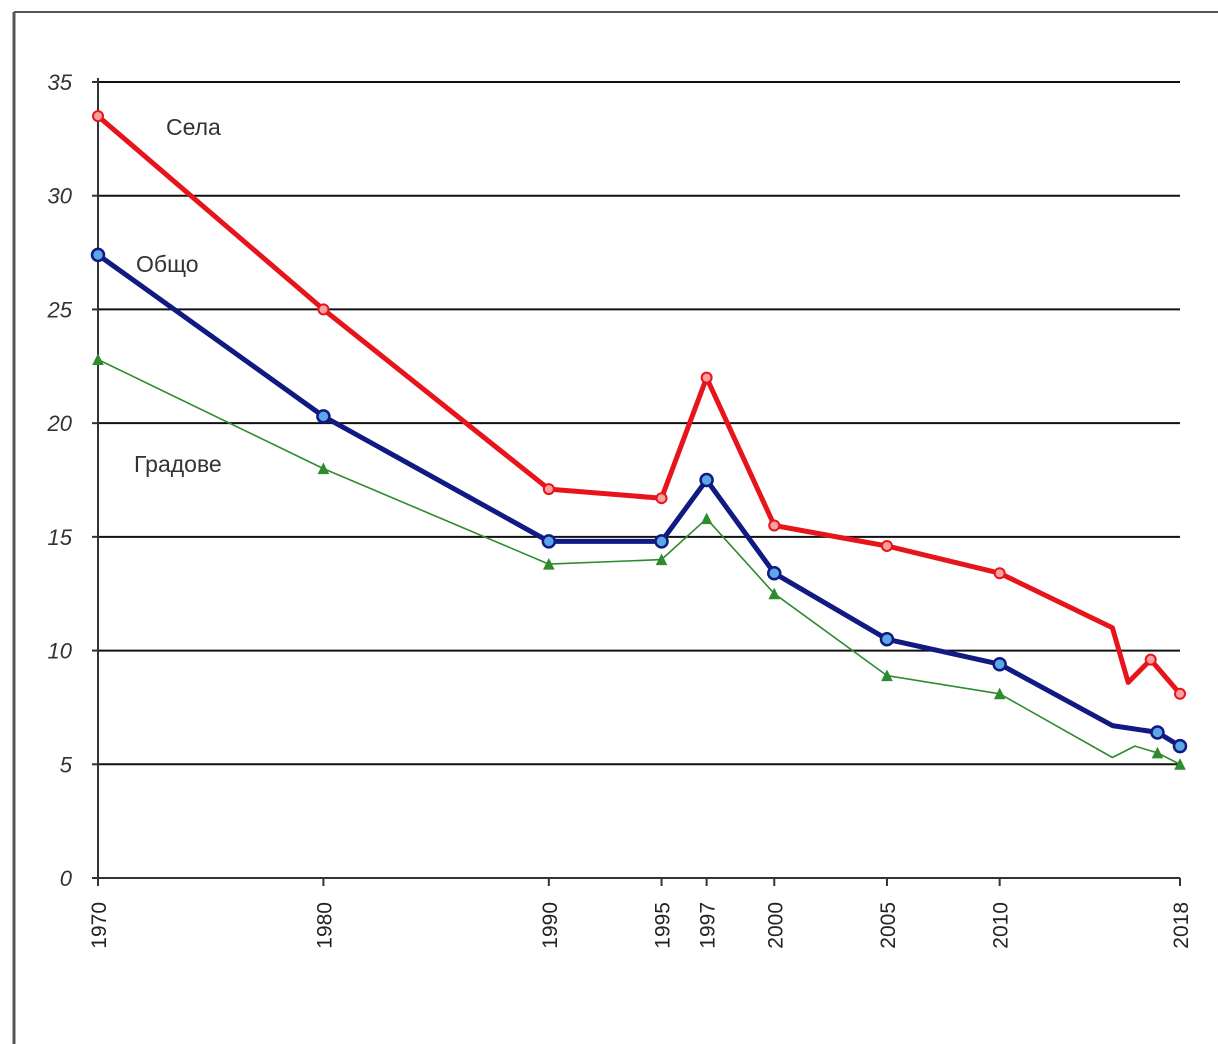 The width and height of the screenshot is (1218, 1044). Describe the element at coordinates (193, 127) in the screenshot. I see `series-label-1: Села` at that location.